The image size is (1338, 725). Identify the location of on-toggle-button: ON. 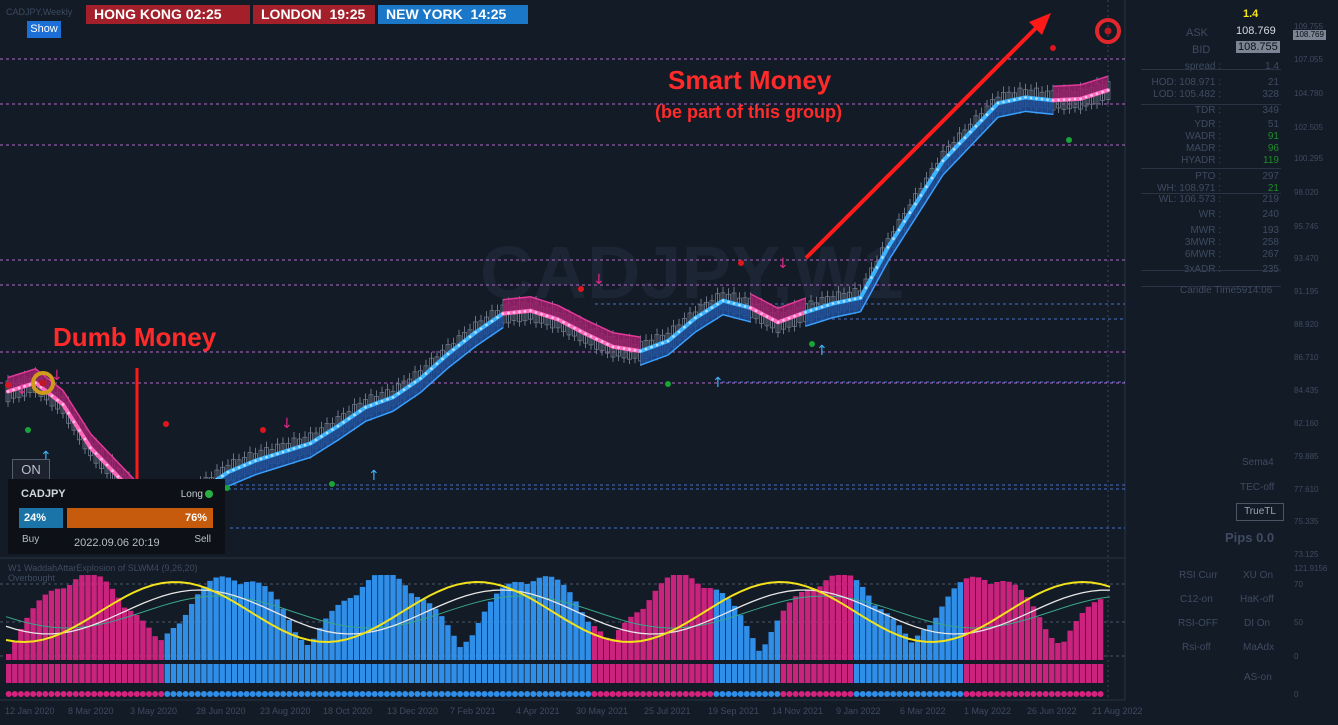
(31, 470).